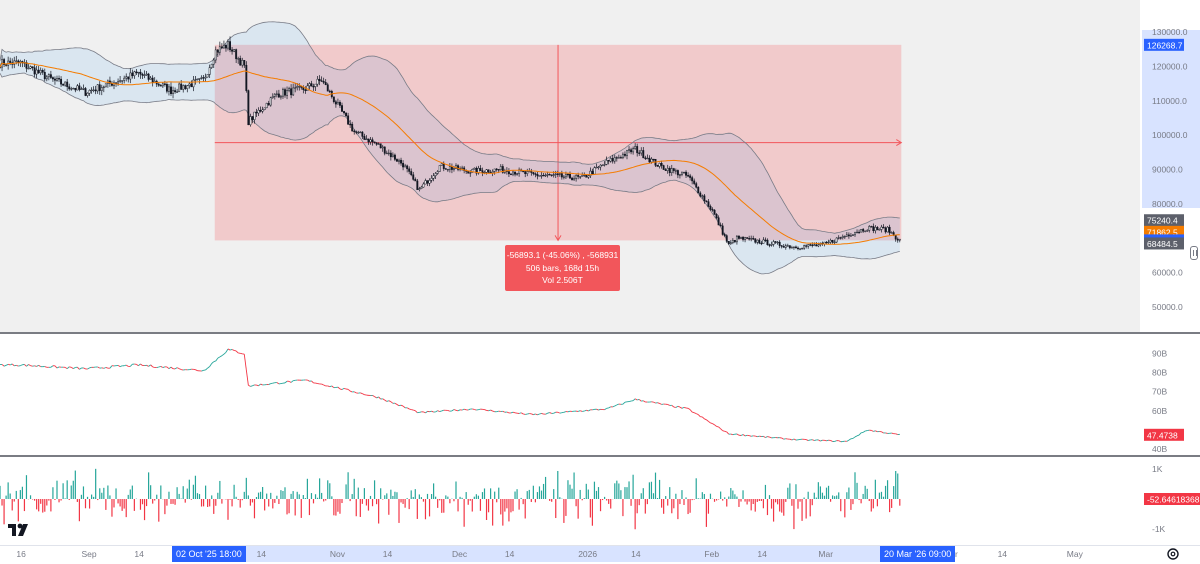  What do you see at coordinates (1173, 554) in the screenshot?
I see `gear-icon` at bounding box center [1173, 554].